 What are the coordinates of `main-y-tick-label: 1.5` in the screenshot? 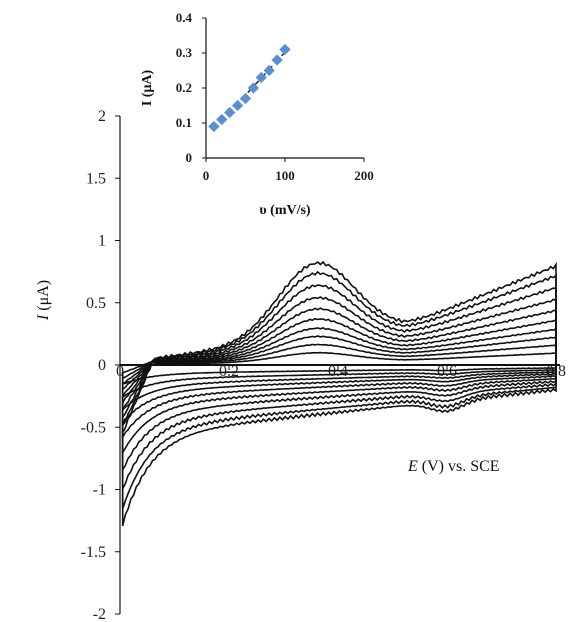 It's located at (96, 178).